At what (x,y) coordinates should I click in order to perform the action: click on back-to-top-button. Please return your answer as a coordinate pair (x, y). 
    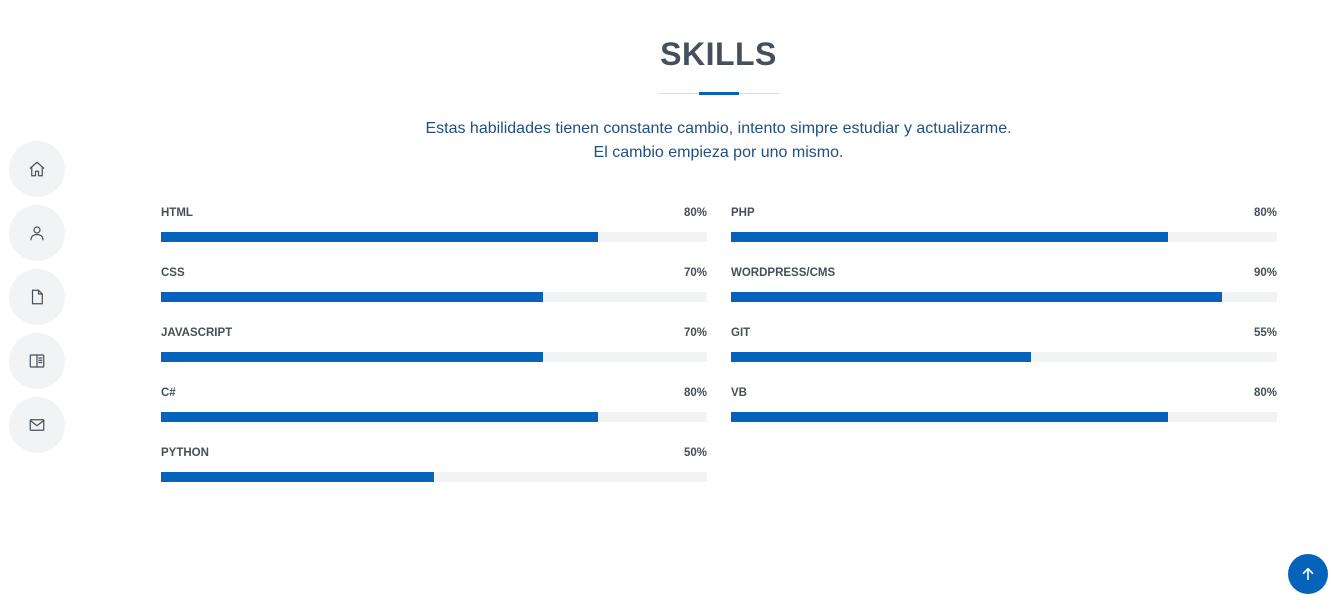
    Looking at the image, I should click on (1308, 574).